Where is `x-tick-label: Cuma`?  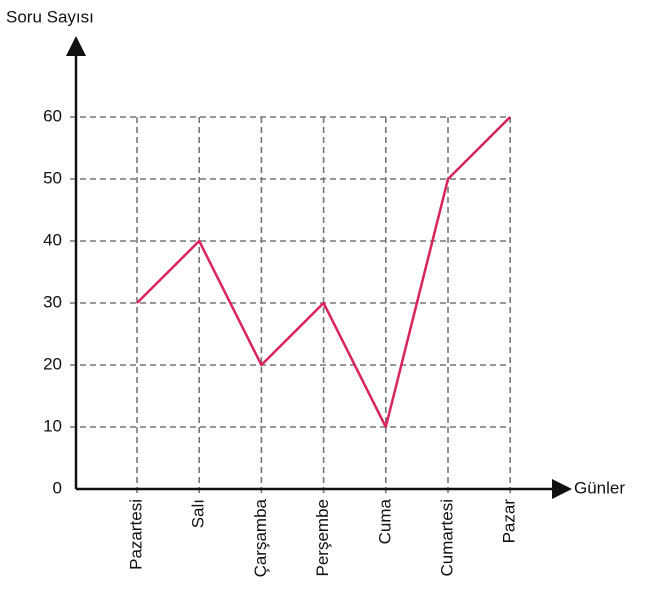
x-tick-label: Cuma is located at coordinates (384, 521).